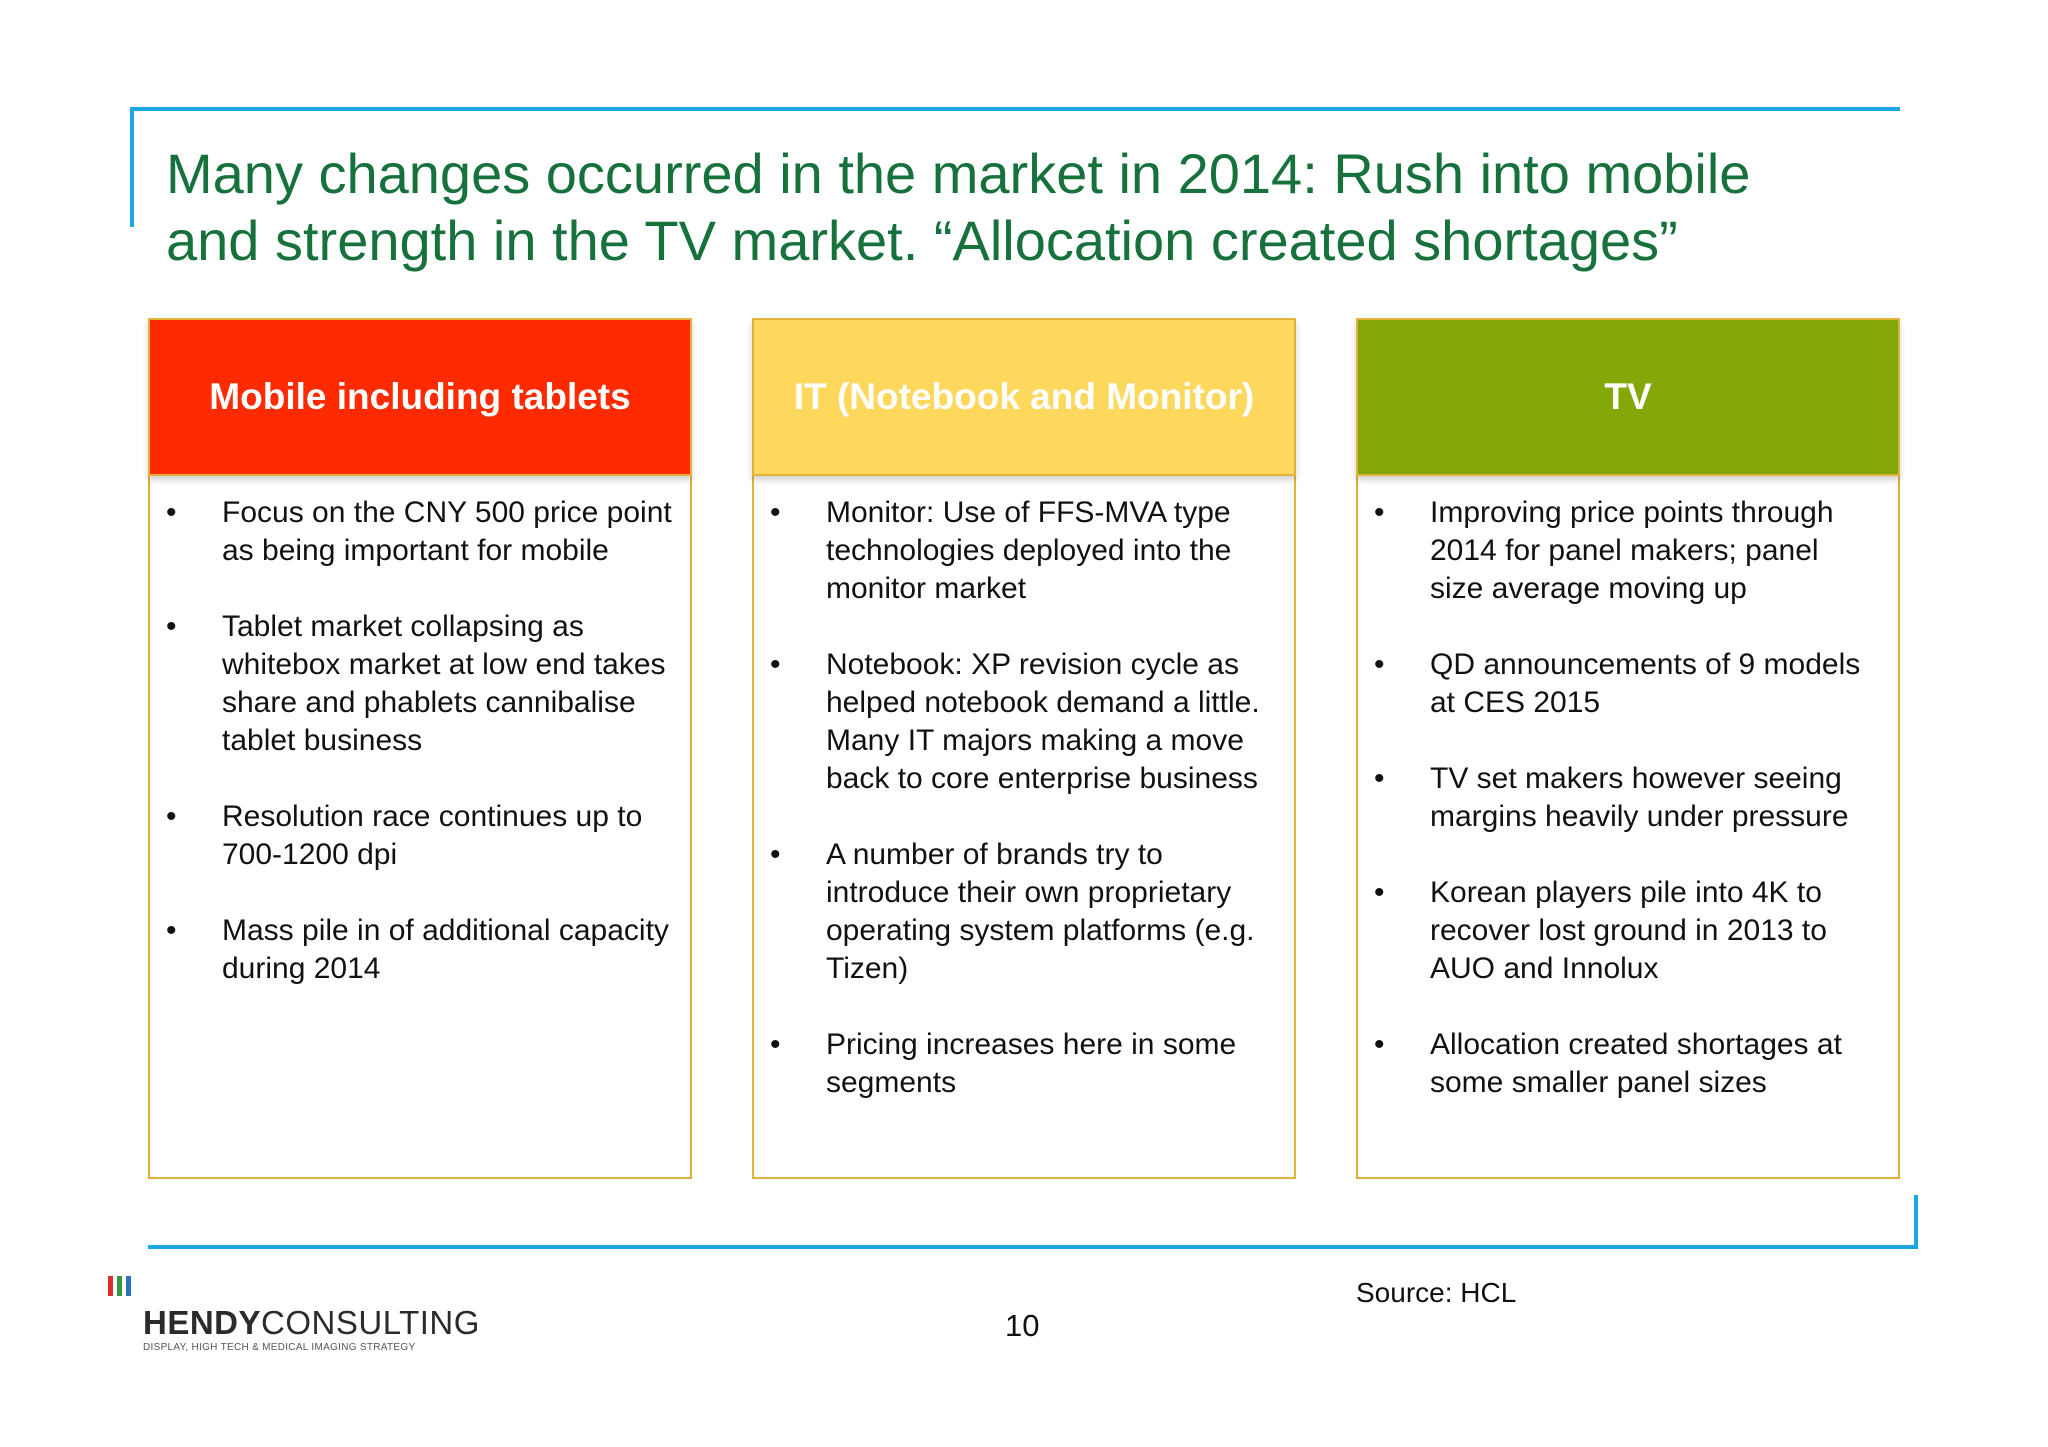 This screenshot has height=1447, width=2048. Describe the element at coordinates (202, 1322) in the screenshot. I see `logo-name-bold: HENDY` at that location.